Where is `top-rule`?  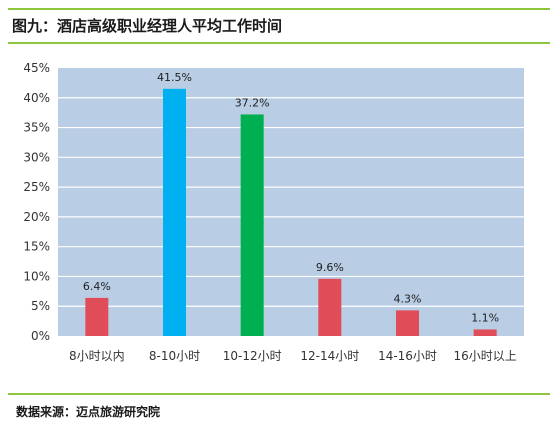 top-rule is located at coordinates (279, 9).